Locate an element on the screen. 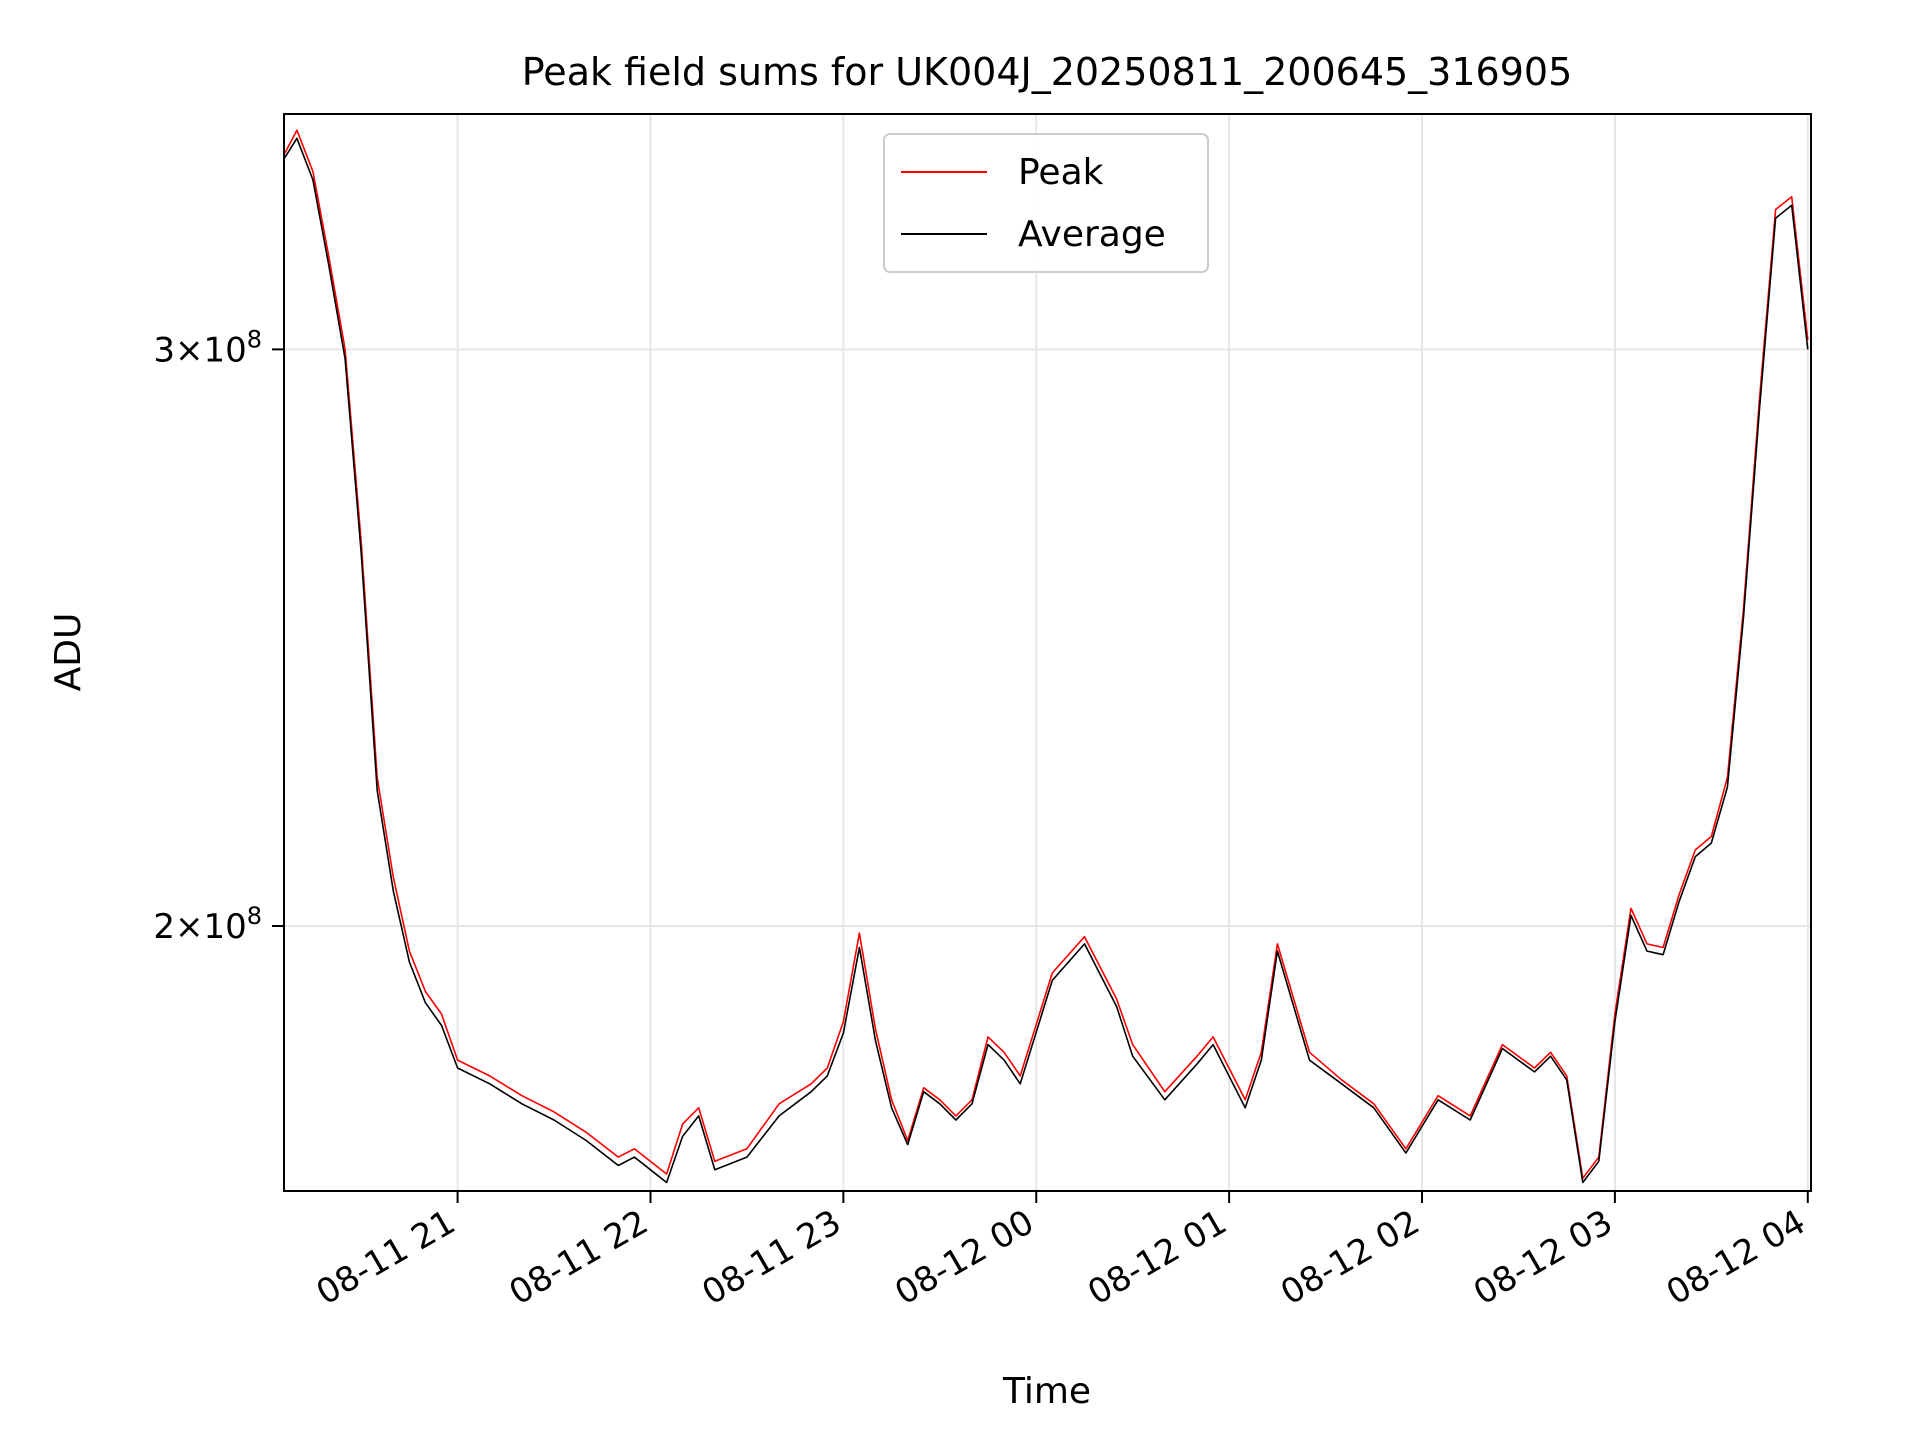 This screenshot has height=1440, width=1920. legend: Peak Average is located at coordinates (1046, 203).